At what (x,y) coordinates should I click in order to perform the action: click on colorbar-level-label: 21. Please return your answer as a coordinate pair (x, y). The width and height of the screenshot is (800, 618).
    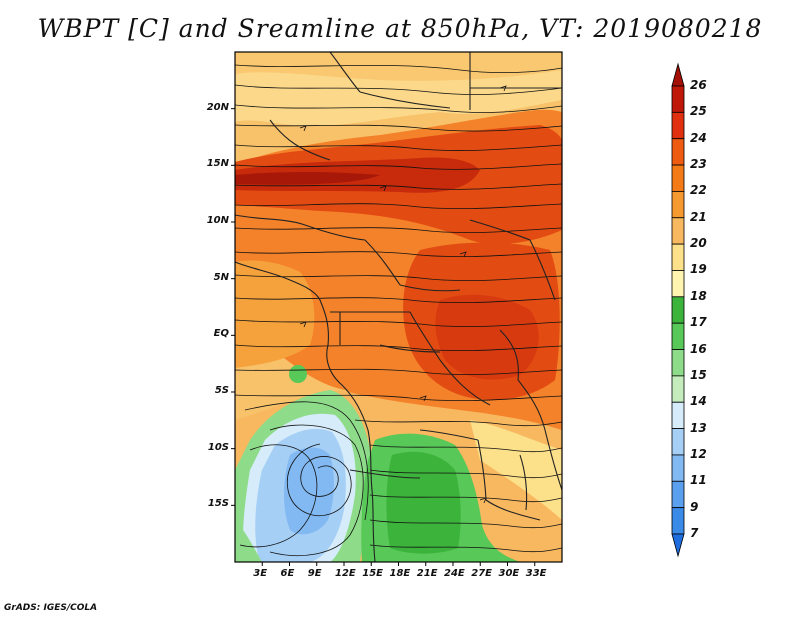
    Looking at the image, I should click on (698, 216).